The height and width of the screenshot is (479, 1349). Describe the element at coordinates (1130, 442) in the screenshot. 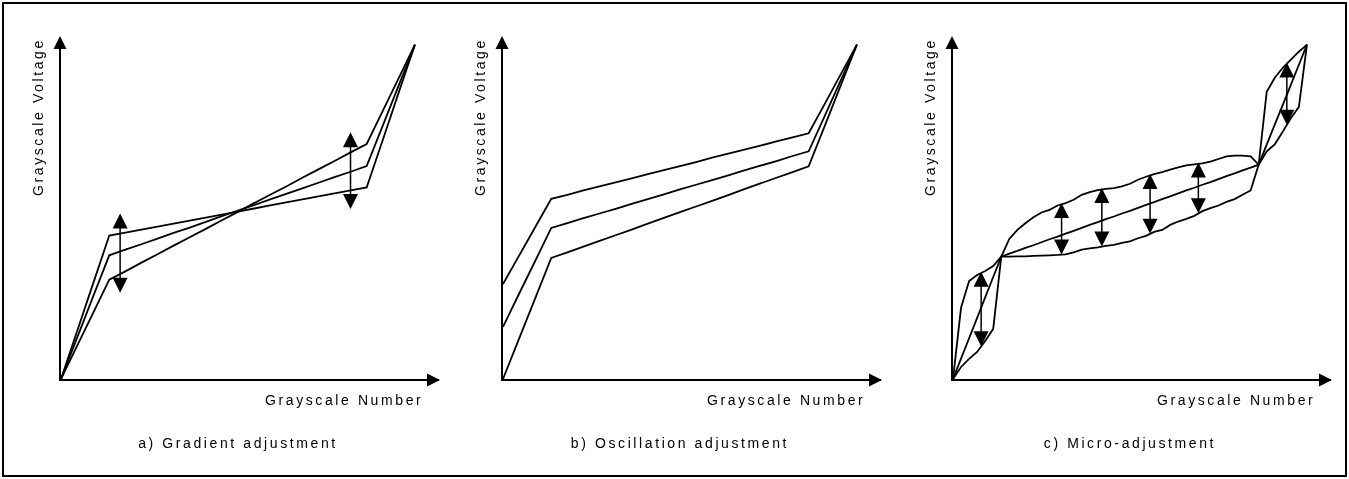

I see `text: c) Micro-adjustment` at that location.